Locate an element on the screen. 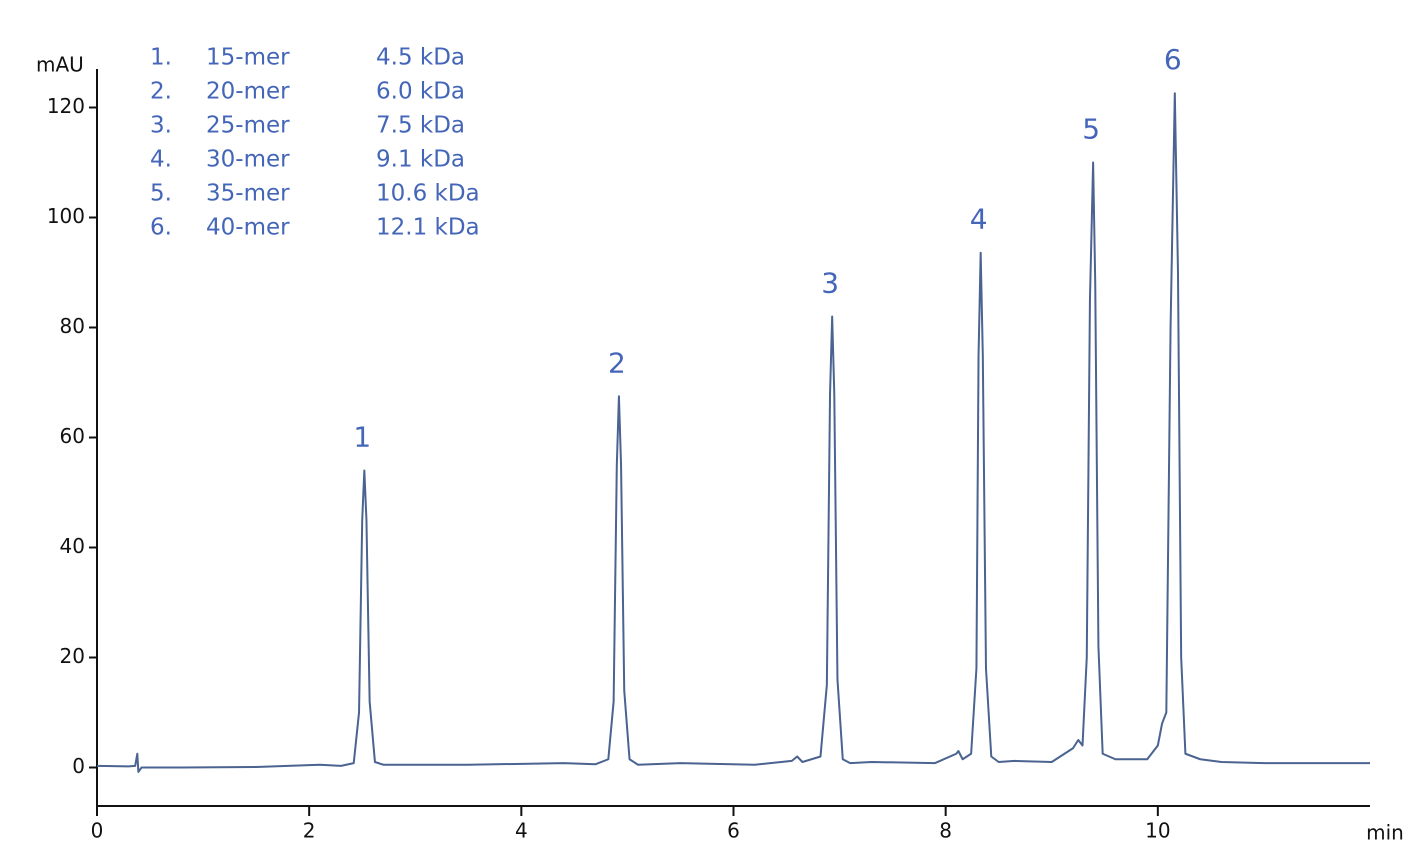 The height and width of the screenshot is (855, 1414). legend-text: 35-mer is located at coordinates (248, 194).